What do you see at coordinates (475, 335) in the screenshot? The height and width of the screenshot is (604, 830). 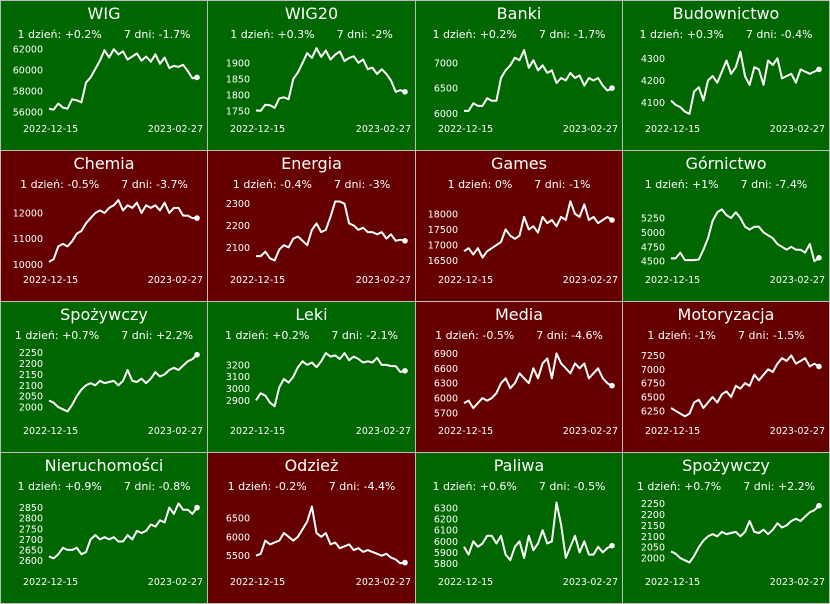 I see `change-1-day: 1 dzień: -0.5%` at bounding box center [475, 335].